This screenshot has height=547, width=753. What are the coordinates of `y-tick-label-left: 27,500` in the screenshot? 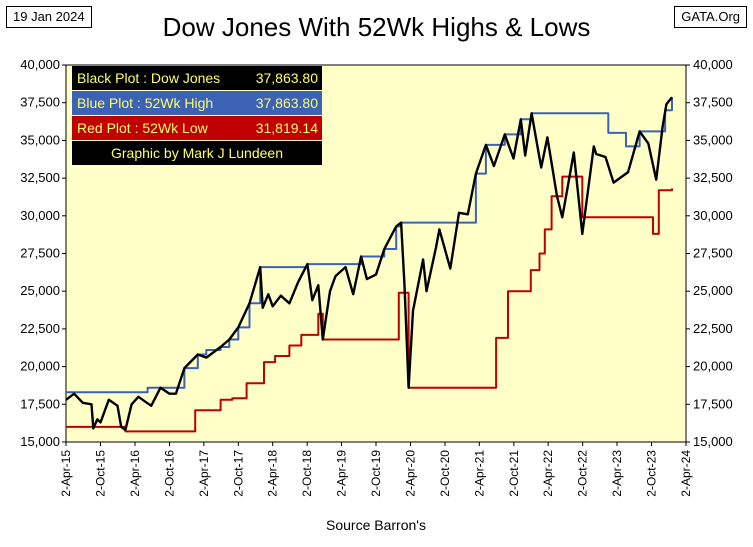 It's located at (40, 253).